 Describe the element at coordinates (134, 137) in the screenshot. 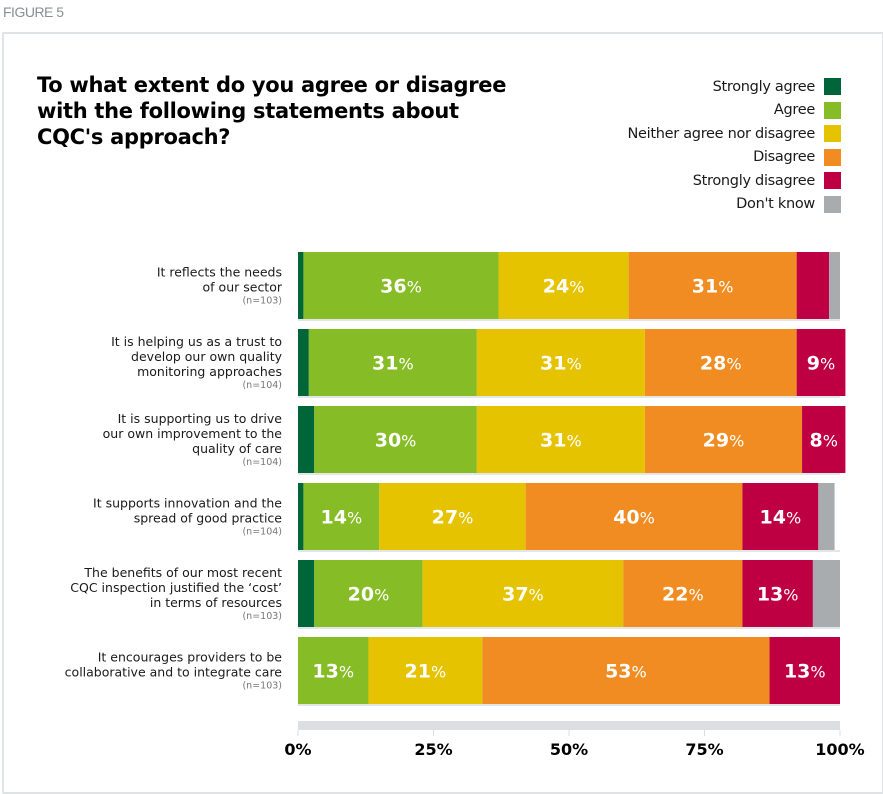

I see `chart-title-line: CQC's approach?` at that location.